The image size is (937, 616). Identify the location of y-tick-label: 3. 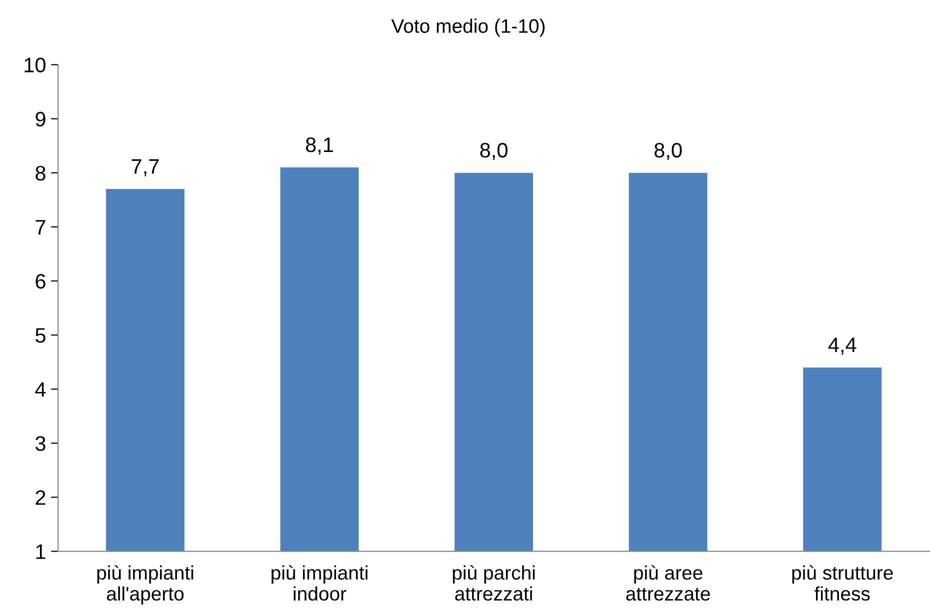
(40, 443).